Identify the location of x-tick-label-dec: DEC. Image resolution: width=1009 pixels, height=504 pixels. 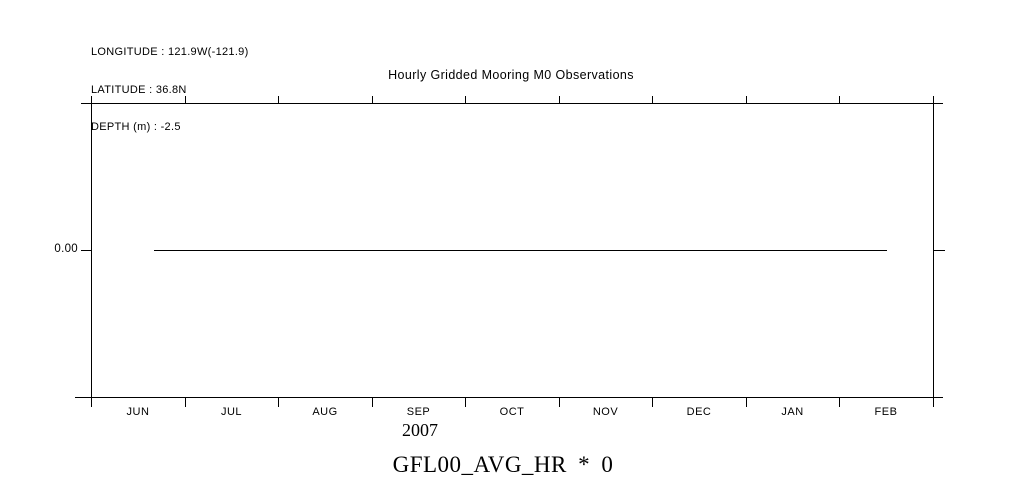
(699, 412).